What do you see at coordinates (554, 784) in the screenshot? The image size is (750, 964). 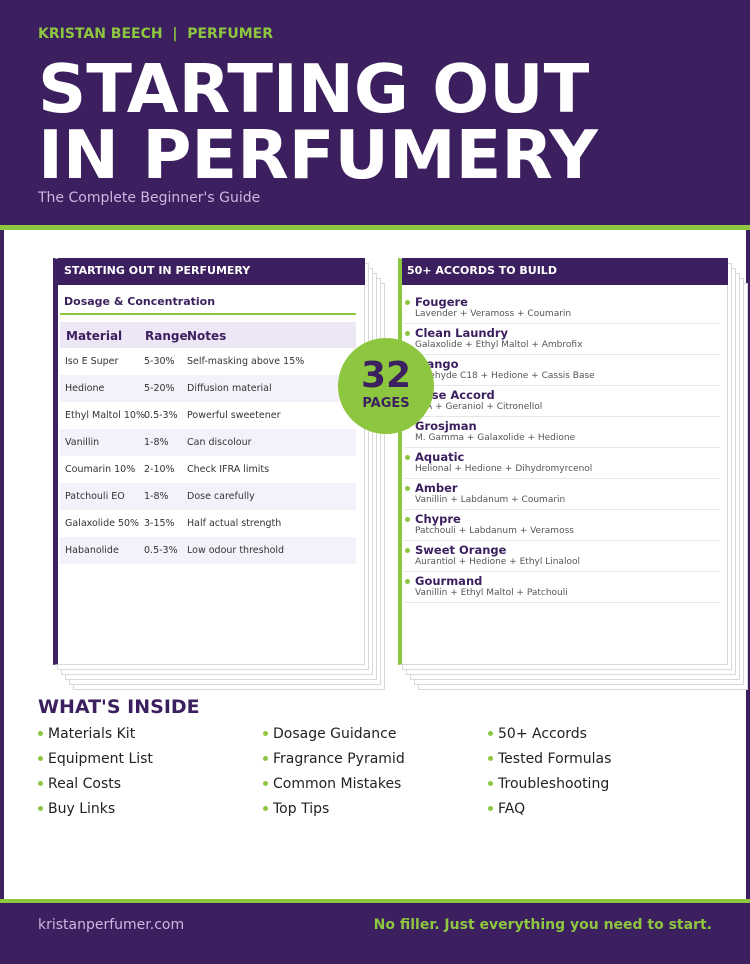 I see `feature-item: Troubleshooting` at bounding box center [554, 784].